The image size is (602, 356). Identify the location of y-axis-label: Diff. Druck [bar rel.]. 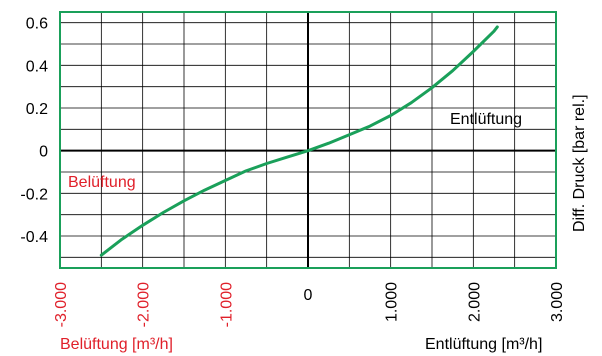
(579, 163).